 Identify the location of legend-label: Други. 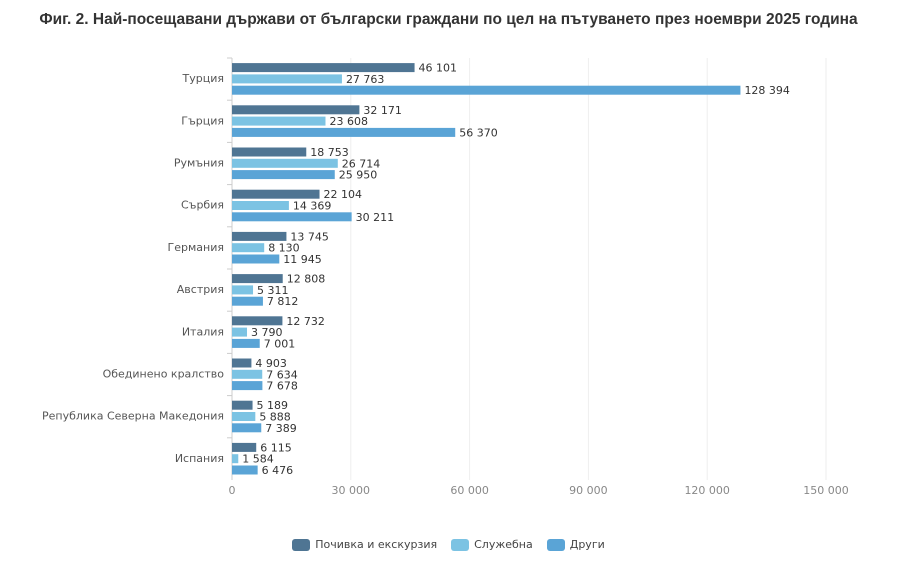
(587, 544).